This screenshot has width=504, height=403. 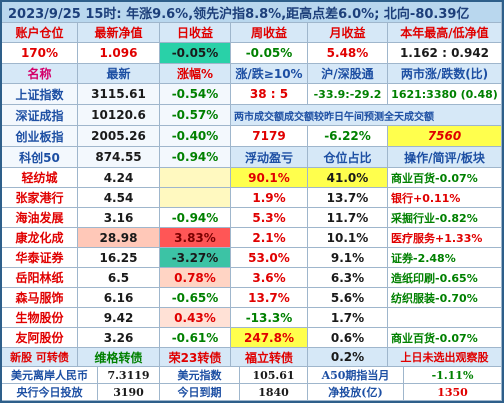 I want to click on maturing-value: 1840, so click(x=274, y=392).